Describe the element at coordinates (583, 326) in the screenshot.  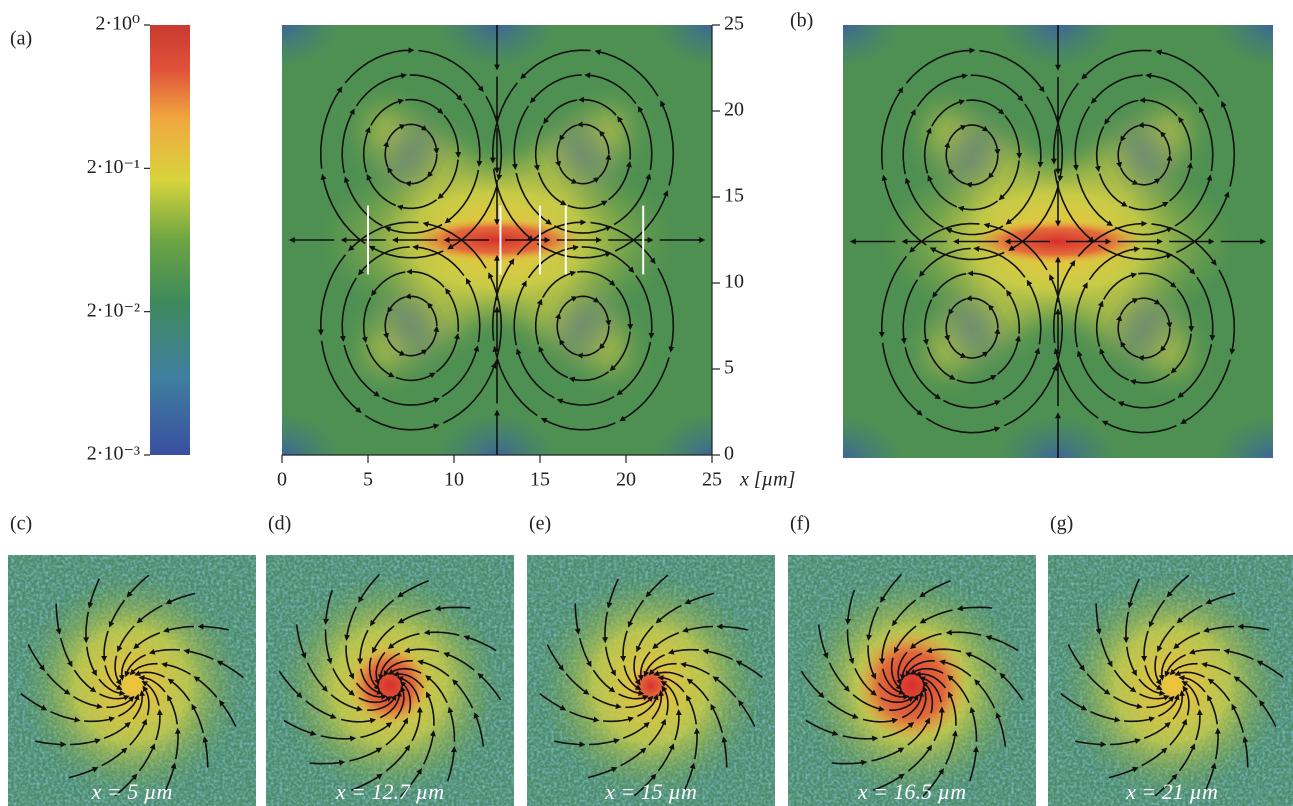
I see `vortex-core` at that location.